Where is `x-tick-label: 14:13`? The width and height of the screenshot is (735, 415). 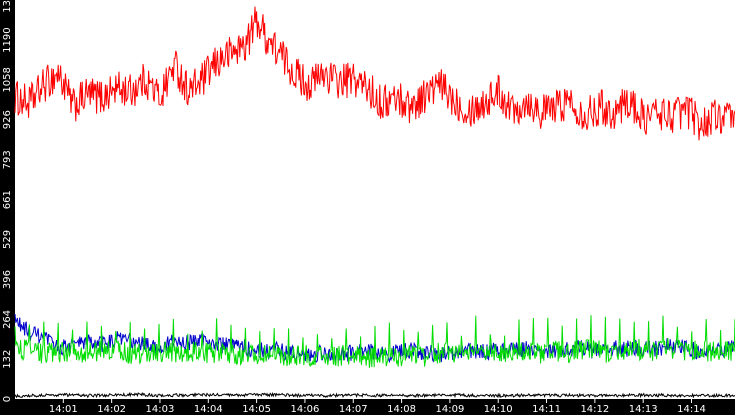 x-tick-label: 14:13 is located at coordinates (643, 409).